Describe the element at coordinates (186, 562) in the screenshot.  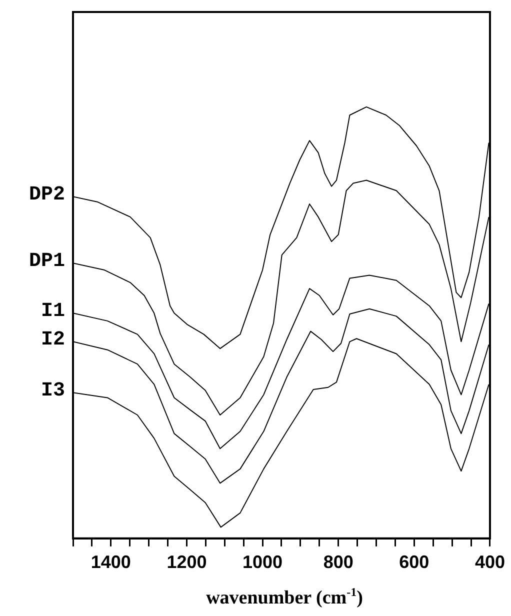
I see `x-tick-label: 1200` at that location.